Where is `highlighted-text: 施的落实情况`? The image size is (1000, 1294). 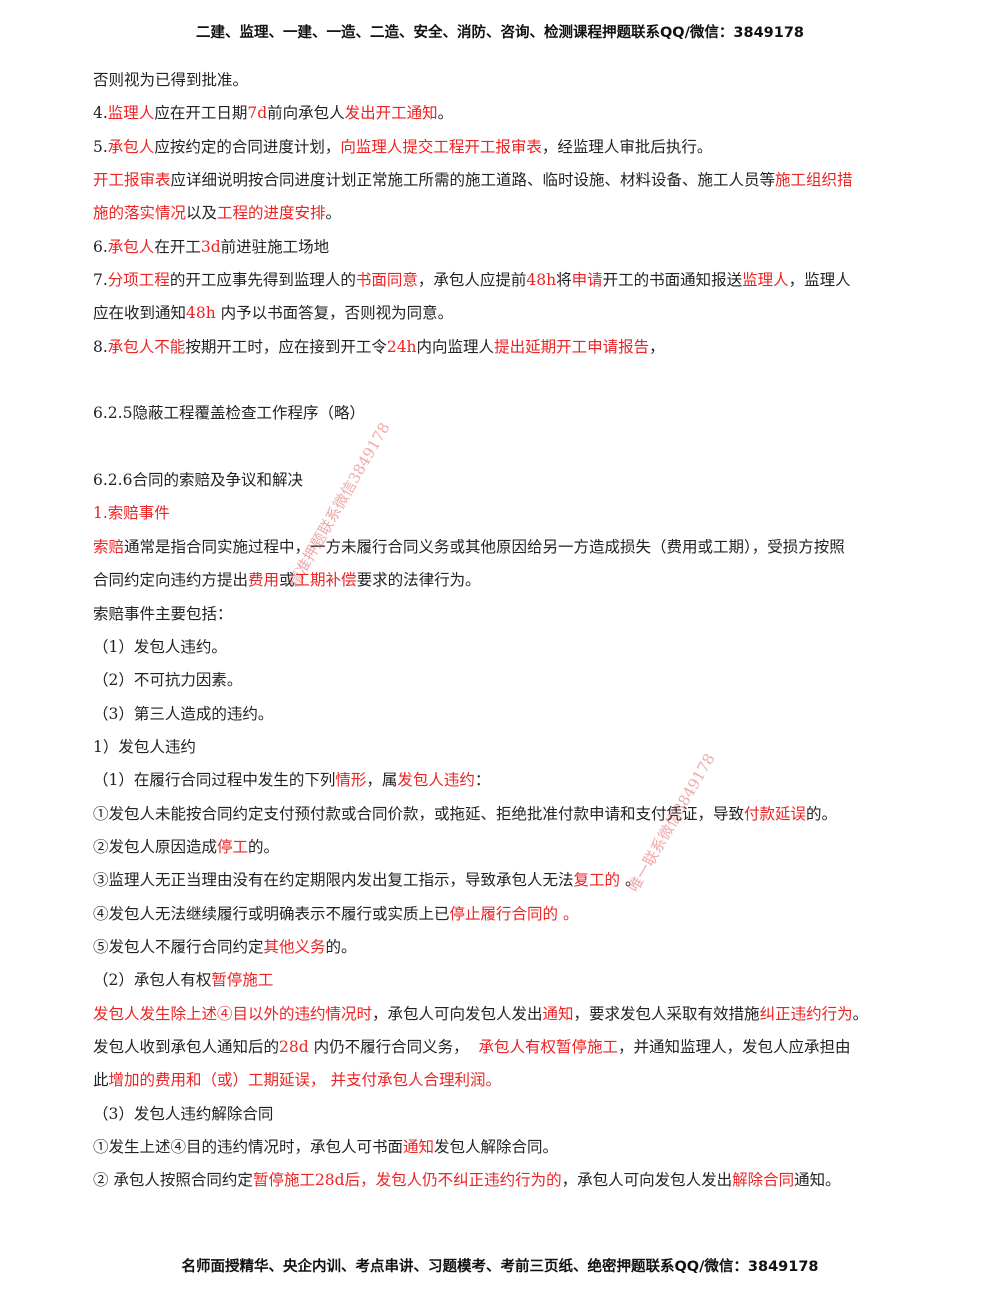
highlighted-text: 施的落实情况 is located at coordinates (140, 213).